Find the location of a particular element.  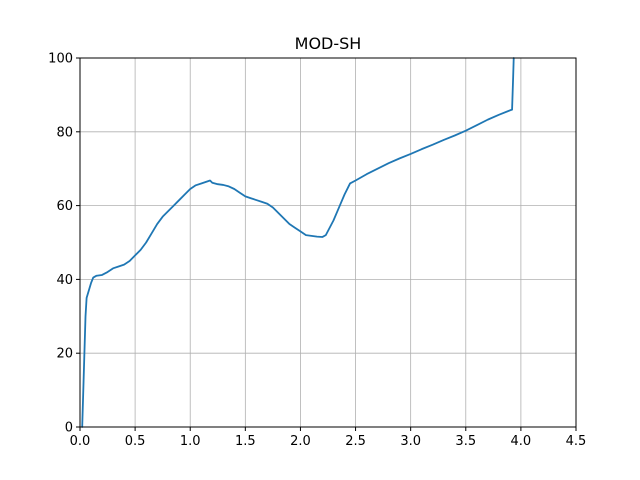

x-axis: 0.0 0.5 1.0 1.5 2.0 2.5 3.0 3.5 4.0 4.5 is located at coordinates (328, 438).